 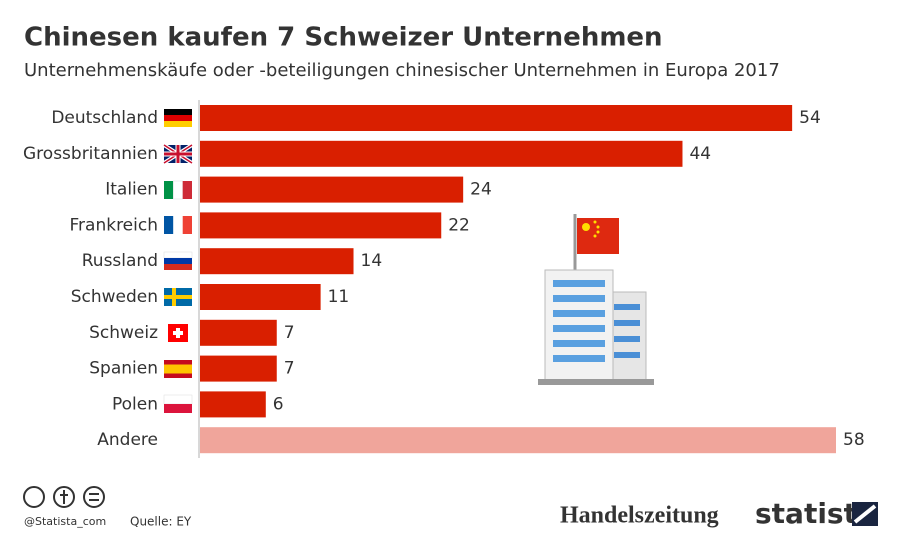 I want to click on category-label: Italien, so click(x=131, y=190).